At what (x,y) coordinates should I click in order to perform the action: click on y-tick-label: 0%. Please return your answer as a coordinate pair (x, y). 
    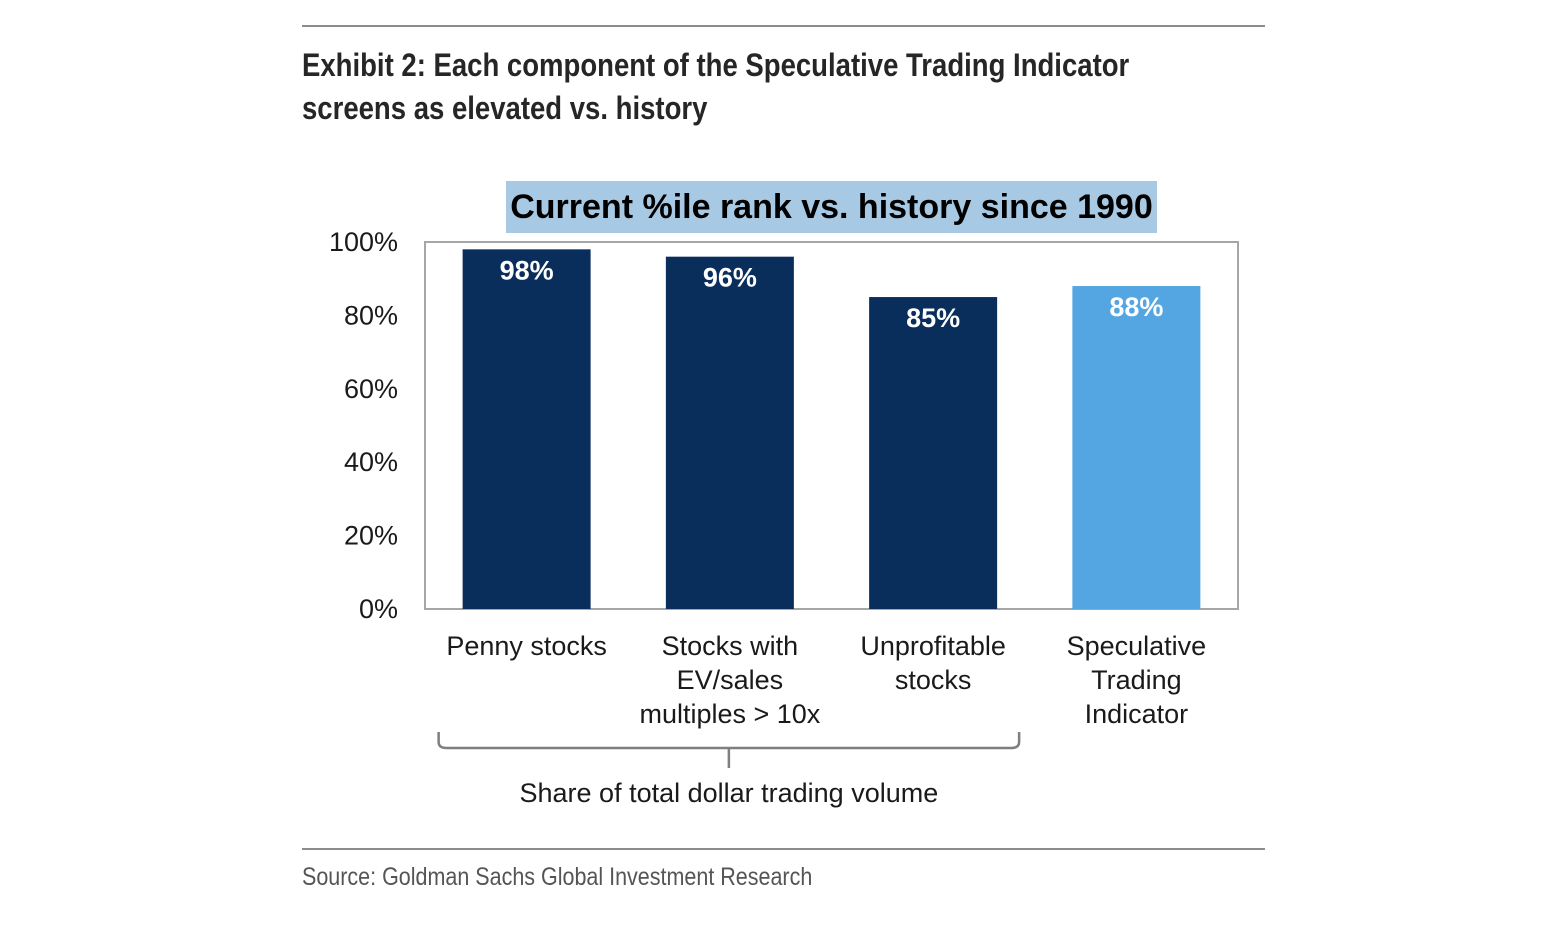
    Looking at the image, I should click on (378, 609).